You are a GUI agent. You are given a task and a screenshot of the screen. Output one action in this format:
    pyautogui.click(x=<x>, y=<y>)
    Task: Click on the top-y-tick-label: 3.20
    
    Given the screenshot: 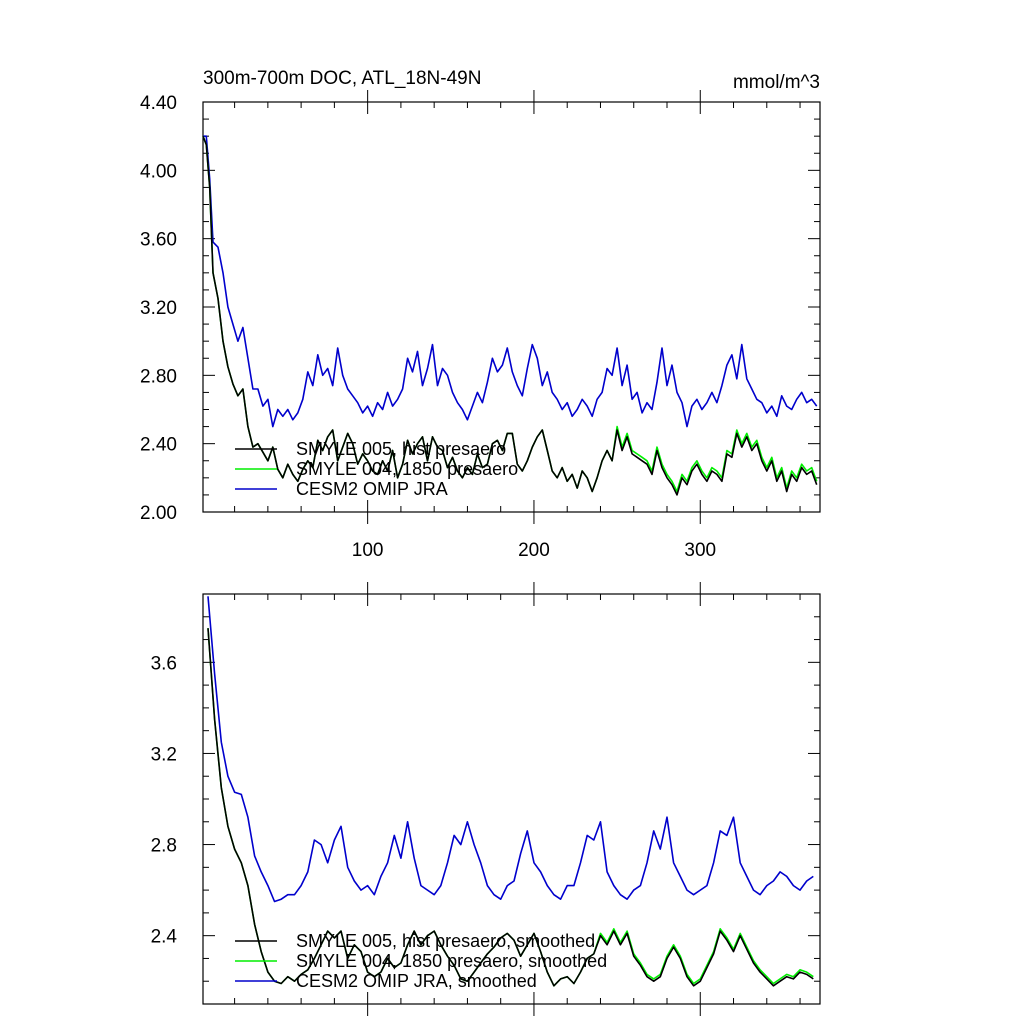 What is the action you would take?
    pyautogui.click(x=158, y=308)
    